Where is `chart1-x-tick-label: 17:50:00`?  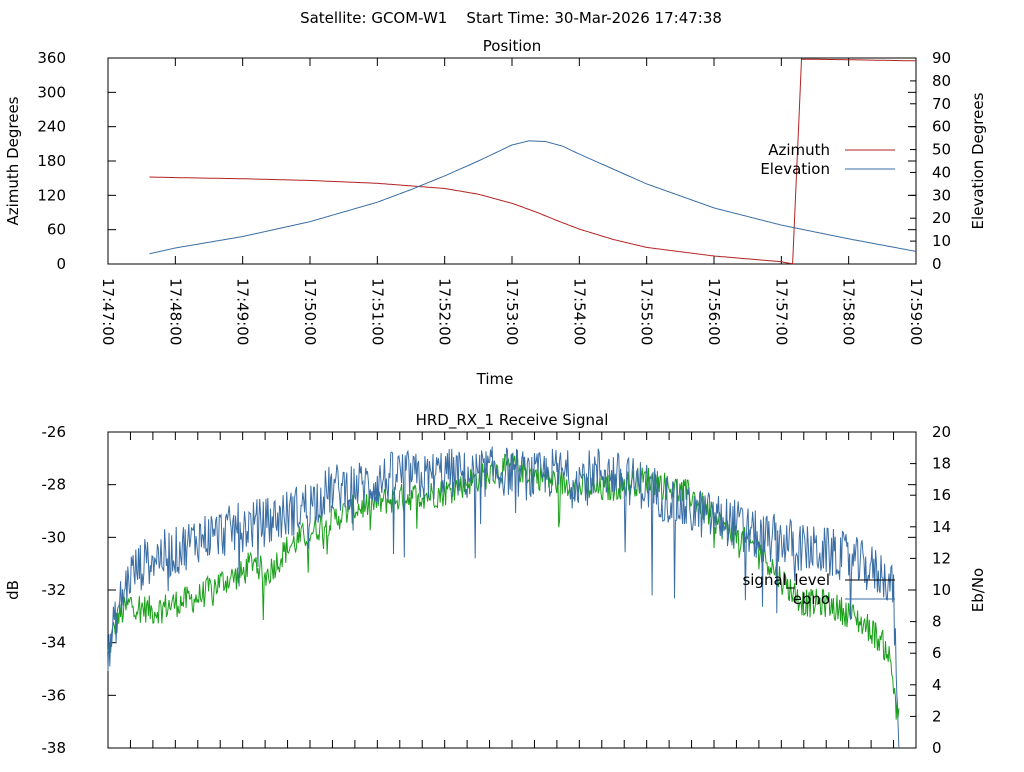
chart1-x-tick-label: 17:50:00 is located at coordinates (310, 311).